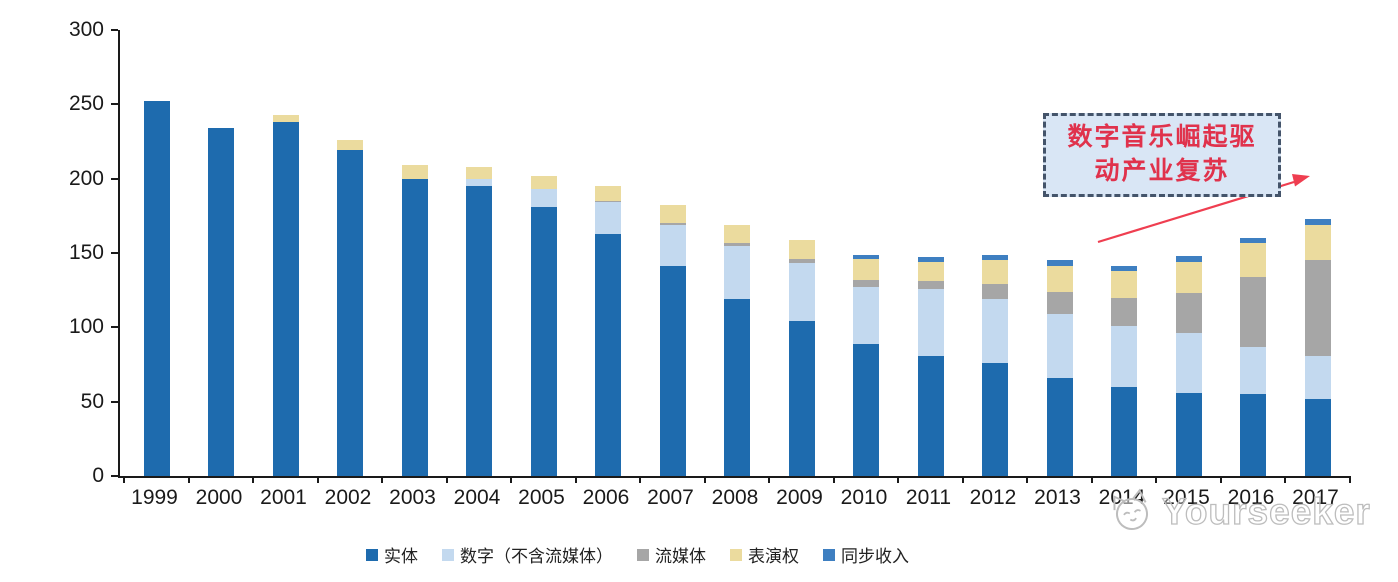 This screenshot has width=1398, height=582. Describe the element at coordinates (995, 257) in the screenshot. I see `bar-segment-sync-revenue-2012` at that location.